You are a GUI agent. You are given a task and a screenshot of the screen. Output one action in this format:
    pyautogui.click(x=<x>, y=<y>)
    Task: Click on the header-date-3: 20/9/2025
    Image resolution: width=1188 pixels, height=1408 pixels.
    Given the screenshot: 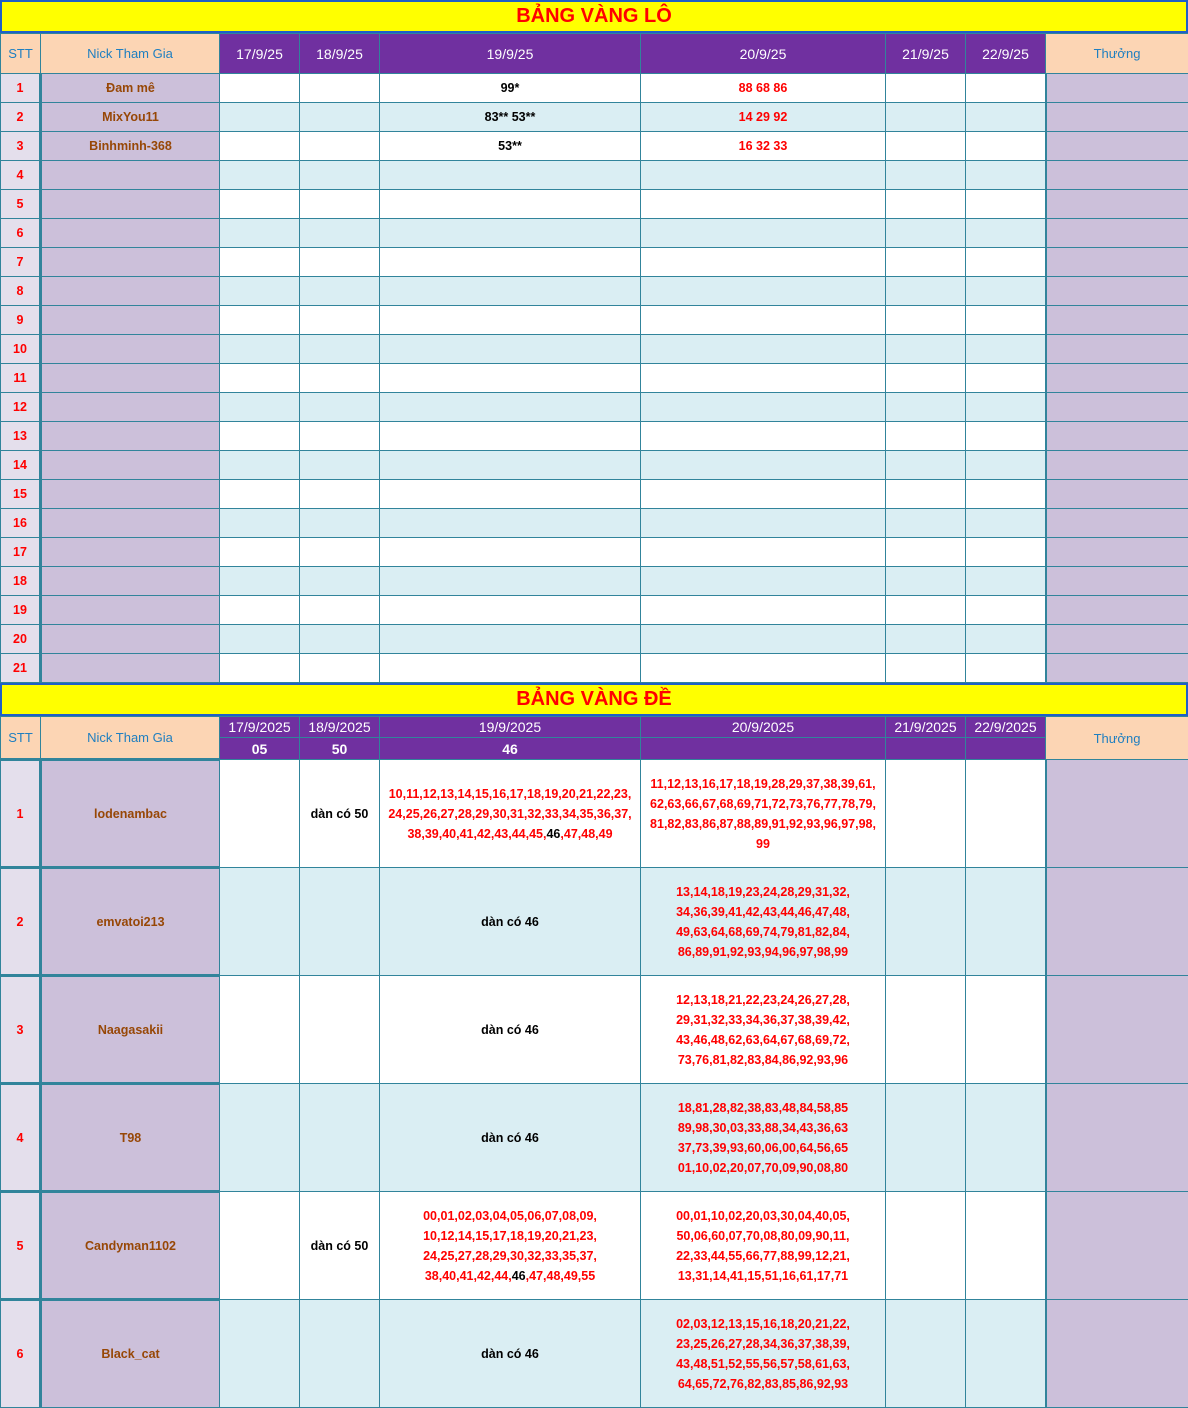 What is the action you would take?
    pyautogui.click(x=763, y=727)
    